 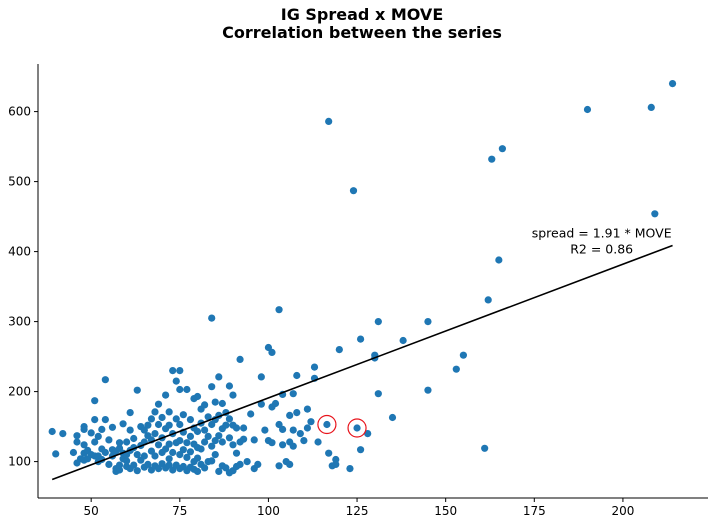 What do you see at coordinates (534, 511) in the screenshot?
I see `x-tick-label: 175` at bounding box center [534, 511].